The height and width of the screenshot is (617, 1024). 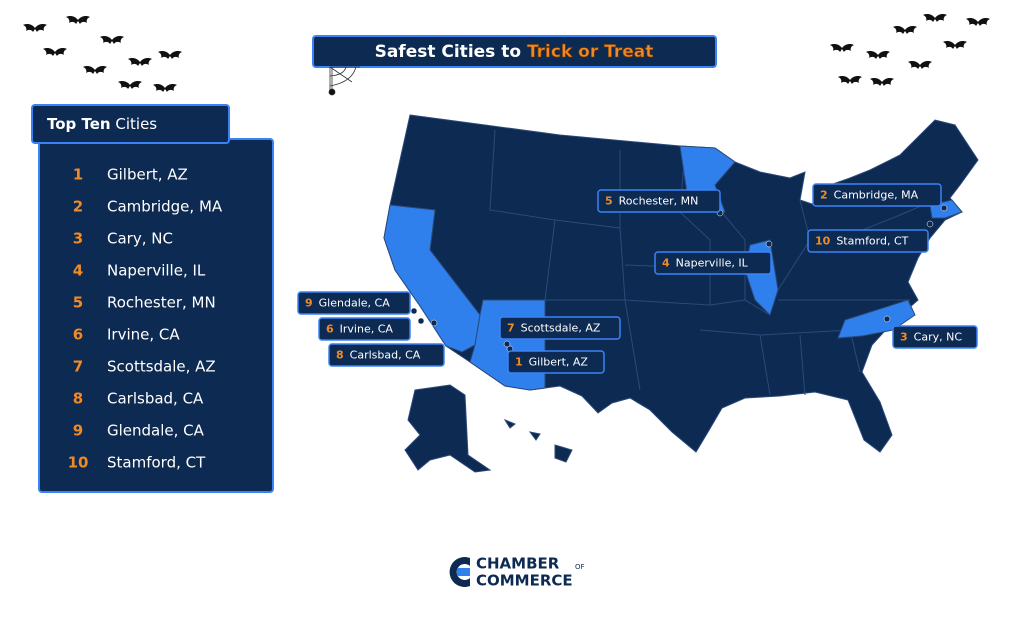 What do you see at coordinates (156, 271) in the screenshot?
I see `list-city: Naperville, IL` at bounding box center [156, 271].